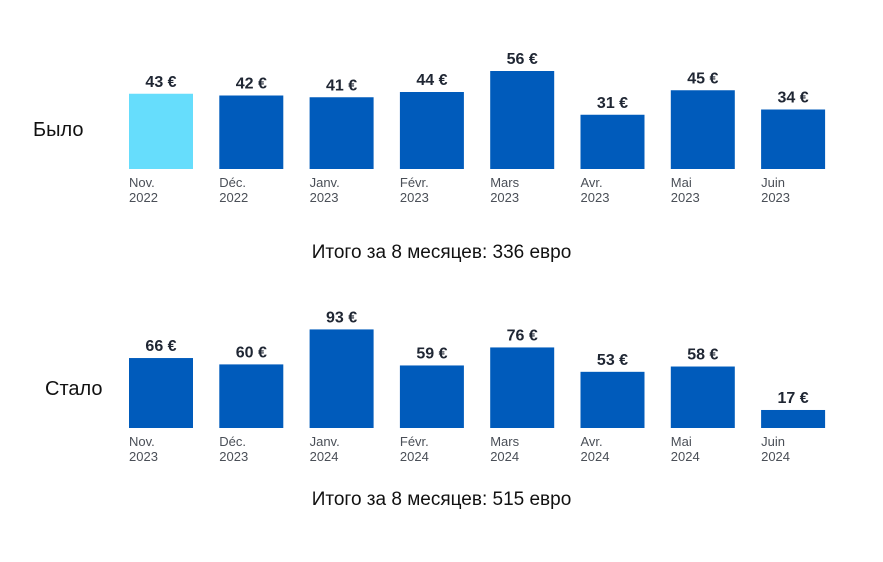 The height and width of the screenshot is (562, 883). What do you see at coordinates (341, 85) in the screenshot?
I see `value-label: 41 €` at bounding box center [341, 85].